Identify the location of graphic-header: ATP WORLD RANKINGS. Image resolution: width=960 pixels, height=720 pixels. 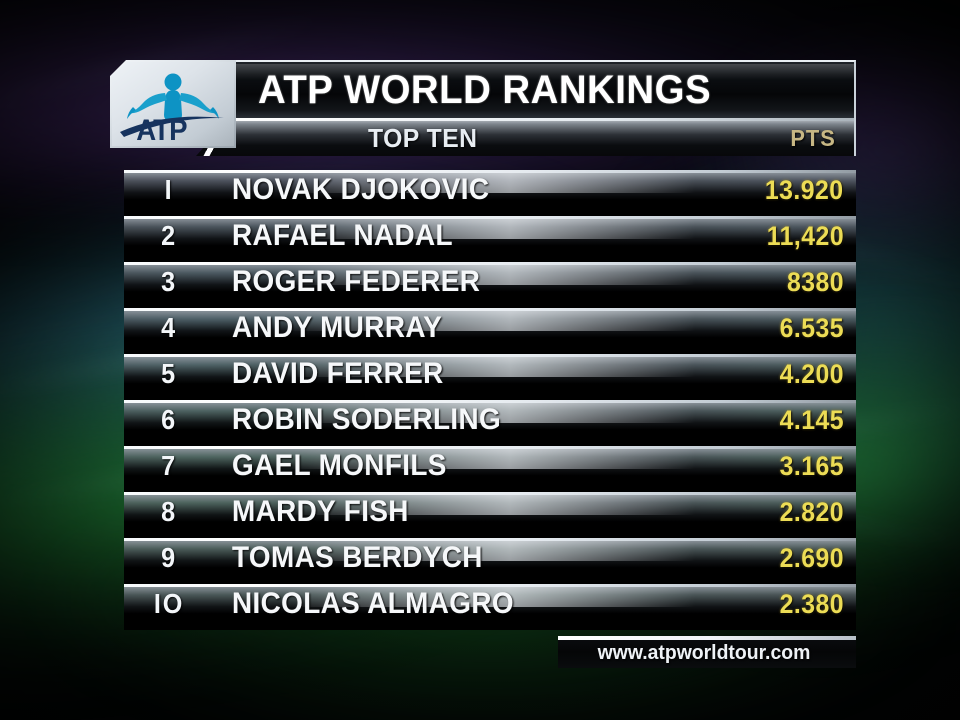
(483, 89).